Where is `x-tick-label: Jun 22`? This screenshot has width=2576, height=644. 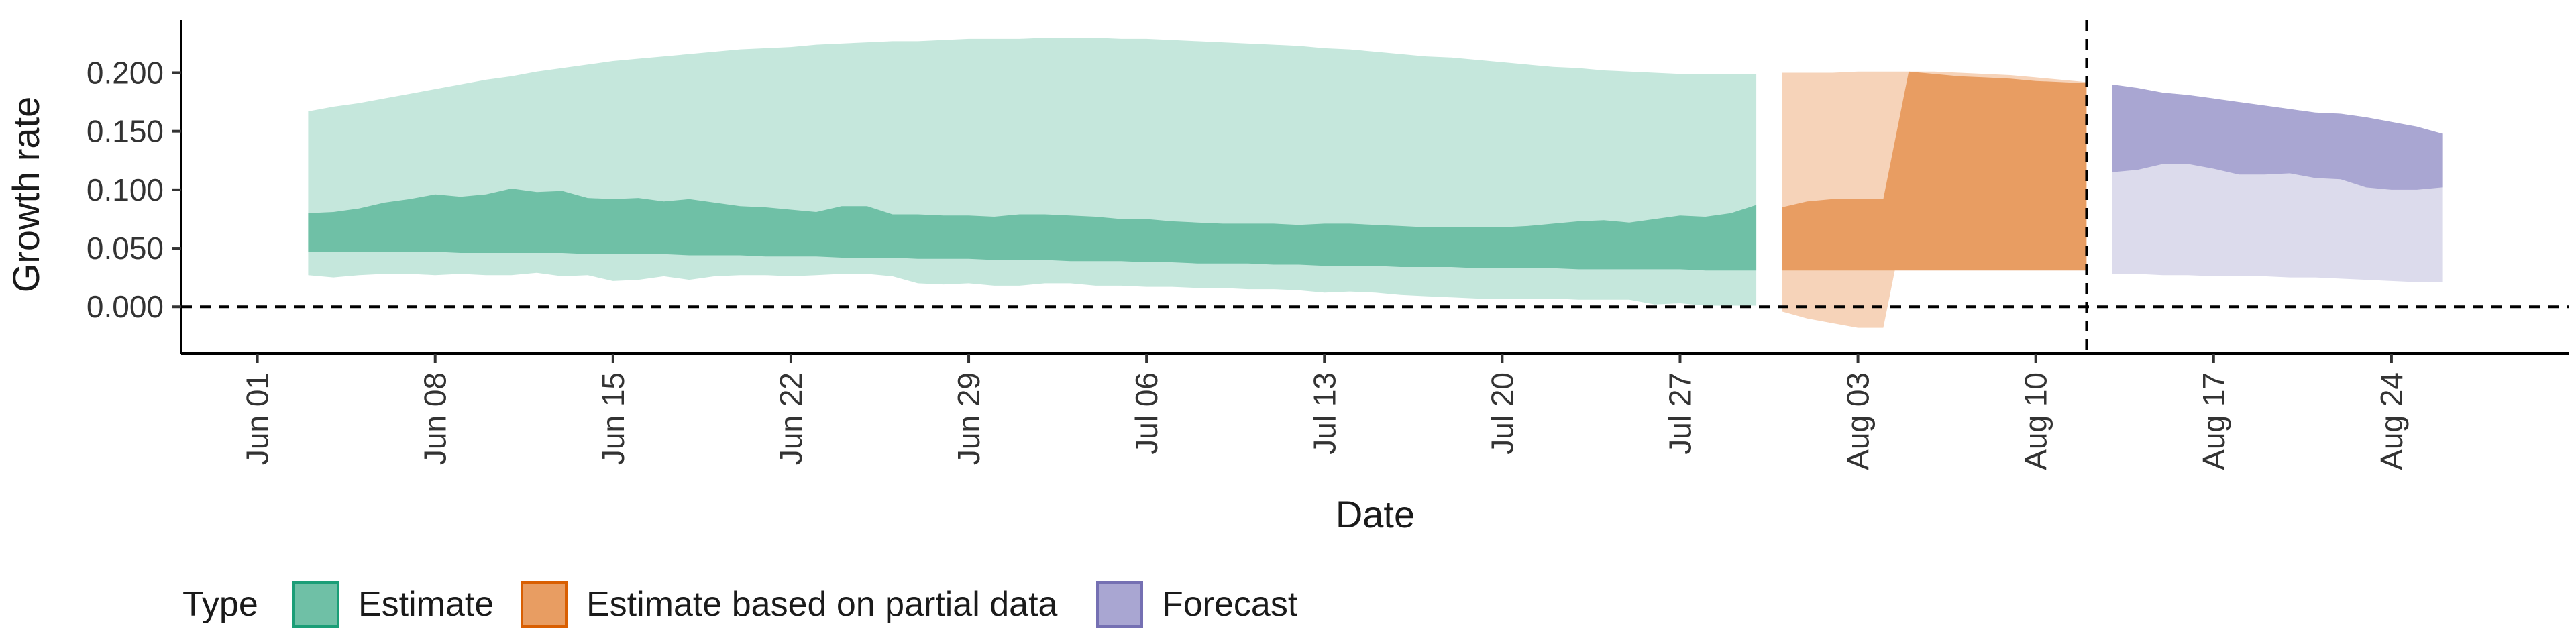 x-tick-label: Jun 22 is located at coordinates (790, 418).